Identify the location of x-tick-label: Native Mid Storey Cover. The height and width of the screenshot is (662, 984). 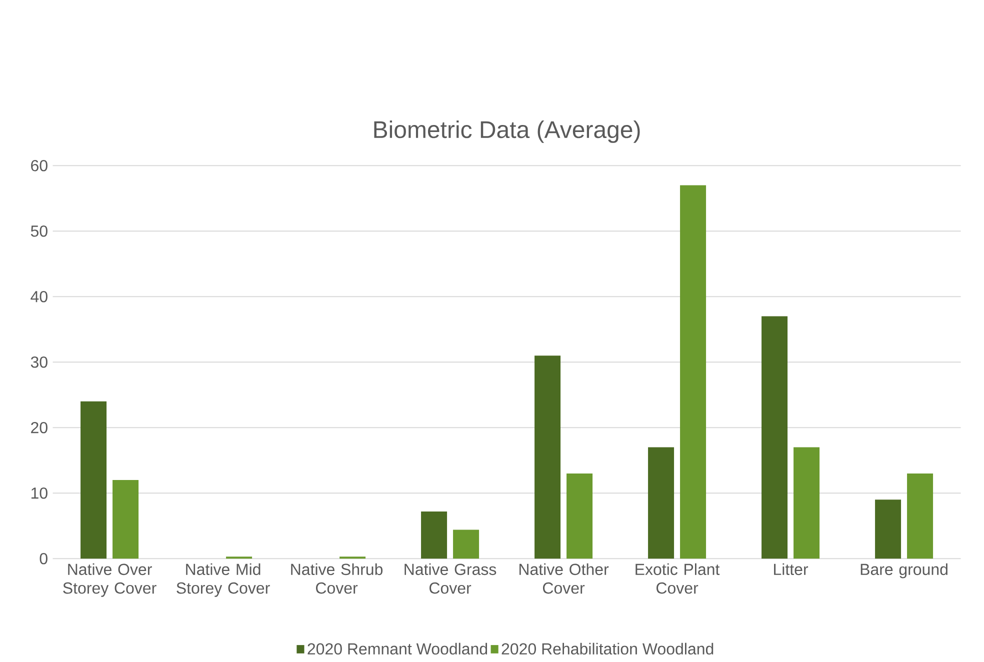
(223, 580).